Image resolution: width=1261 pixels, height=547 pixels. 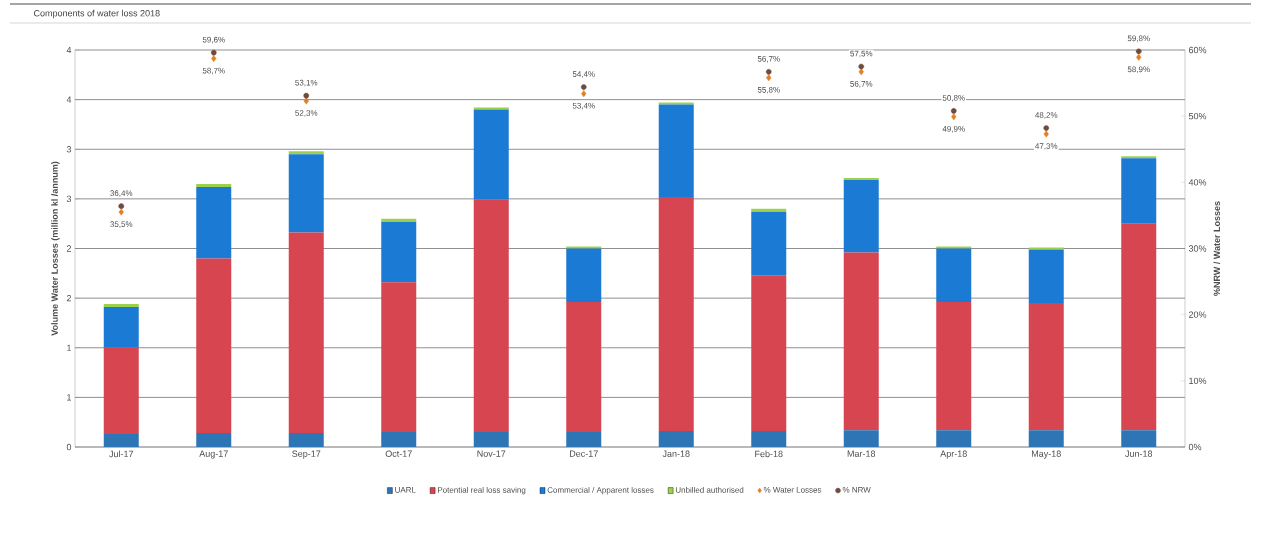 What do you see at coordinates (856, 490) in the screenshot?
I see `legend-label: % NRW` at bounding box center [856, 490].